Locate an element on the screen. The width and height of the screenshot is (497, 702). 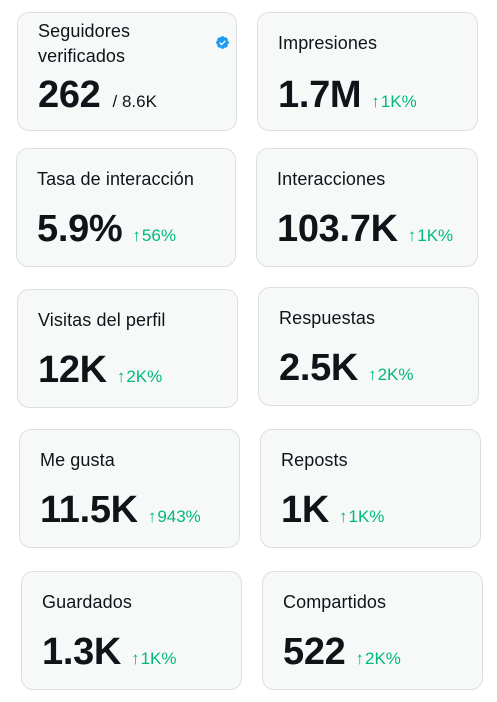
metric-label: Tasa de interacción is located at coordinates (115, 179).